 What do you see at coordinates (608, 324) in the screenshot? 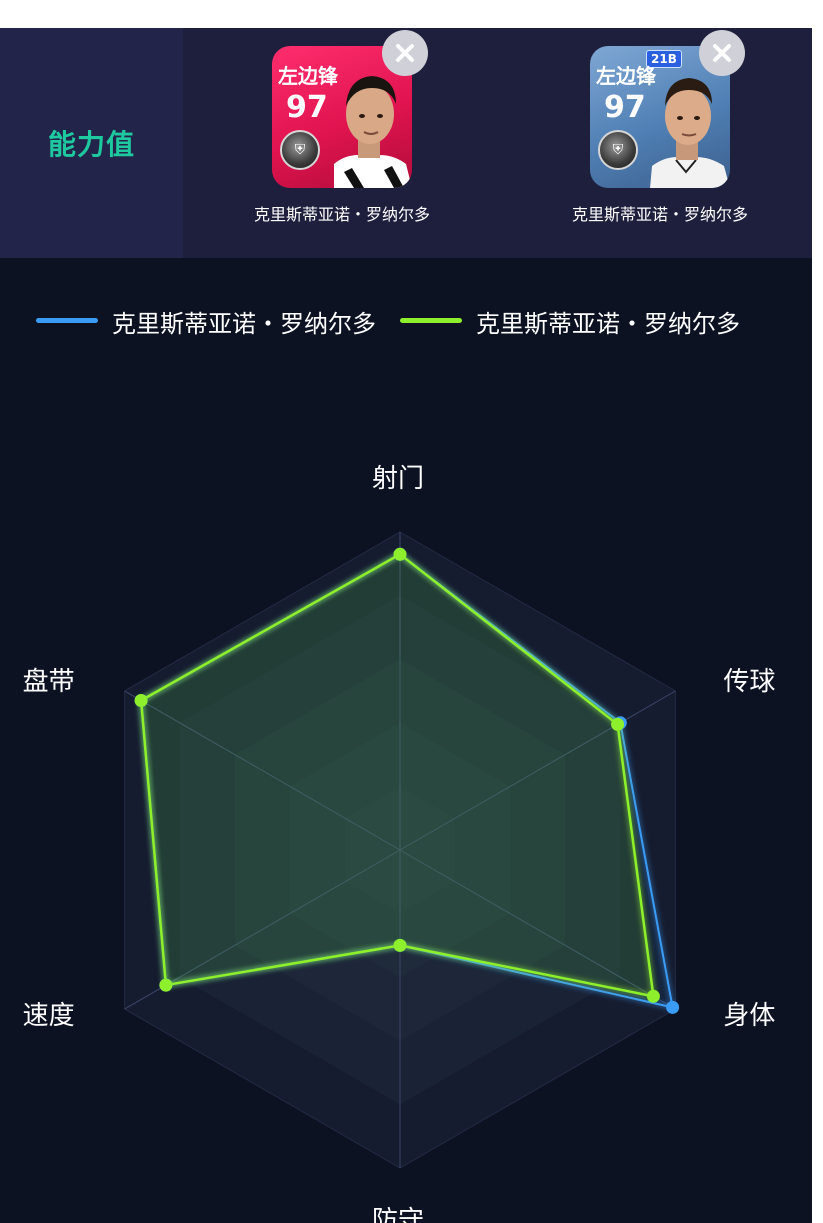
I see `legend-label-series-2: 克里斯蒂亚诺・罗纳尔多` at bounding box center [608, 324].